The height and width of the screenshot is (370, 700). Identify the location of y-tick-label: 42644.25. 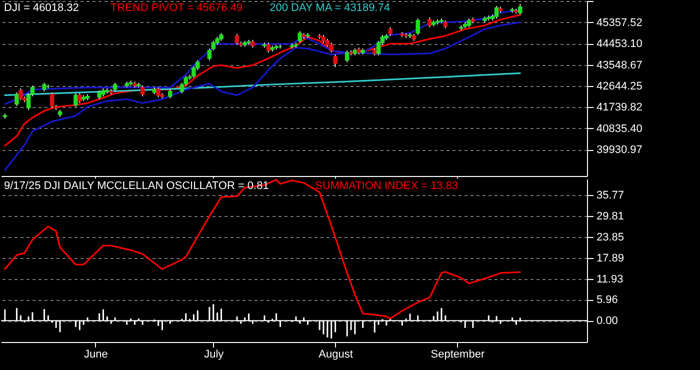
(619, 86).